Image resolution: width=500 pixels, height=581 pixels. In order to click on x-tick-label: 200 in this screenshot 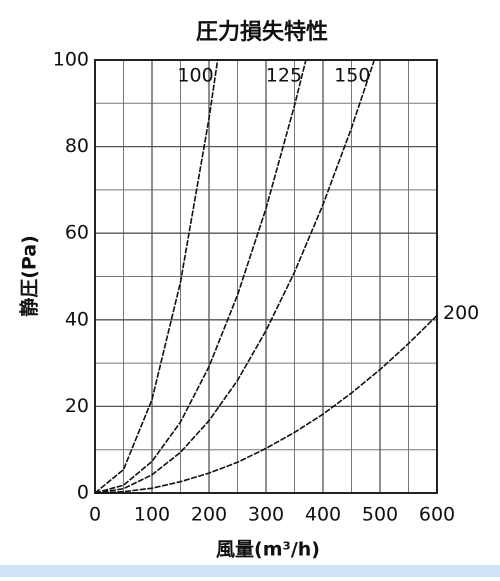, I will do `click(209, 515)`.